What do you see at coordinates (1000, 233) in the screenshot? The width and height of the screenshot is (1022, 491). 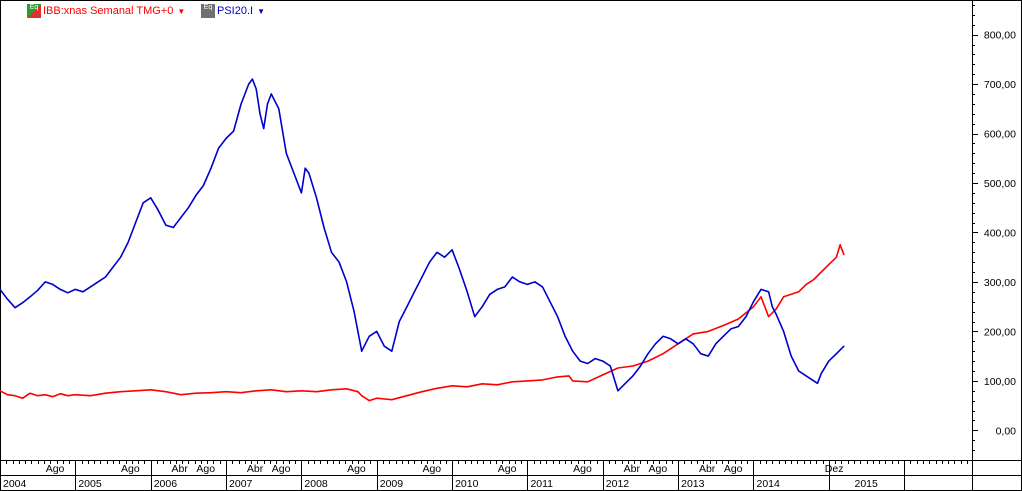 I see `y-tick-label: 400,00` at bounding box center [1000, 233].